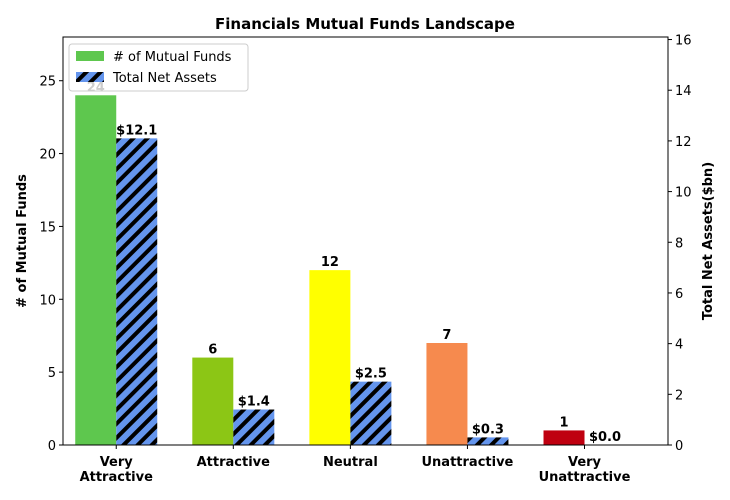  Describe the element at coordinates (683, 193) in the screenshot. I see `y-tick-label-right: 10` at that location.